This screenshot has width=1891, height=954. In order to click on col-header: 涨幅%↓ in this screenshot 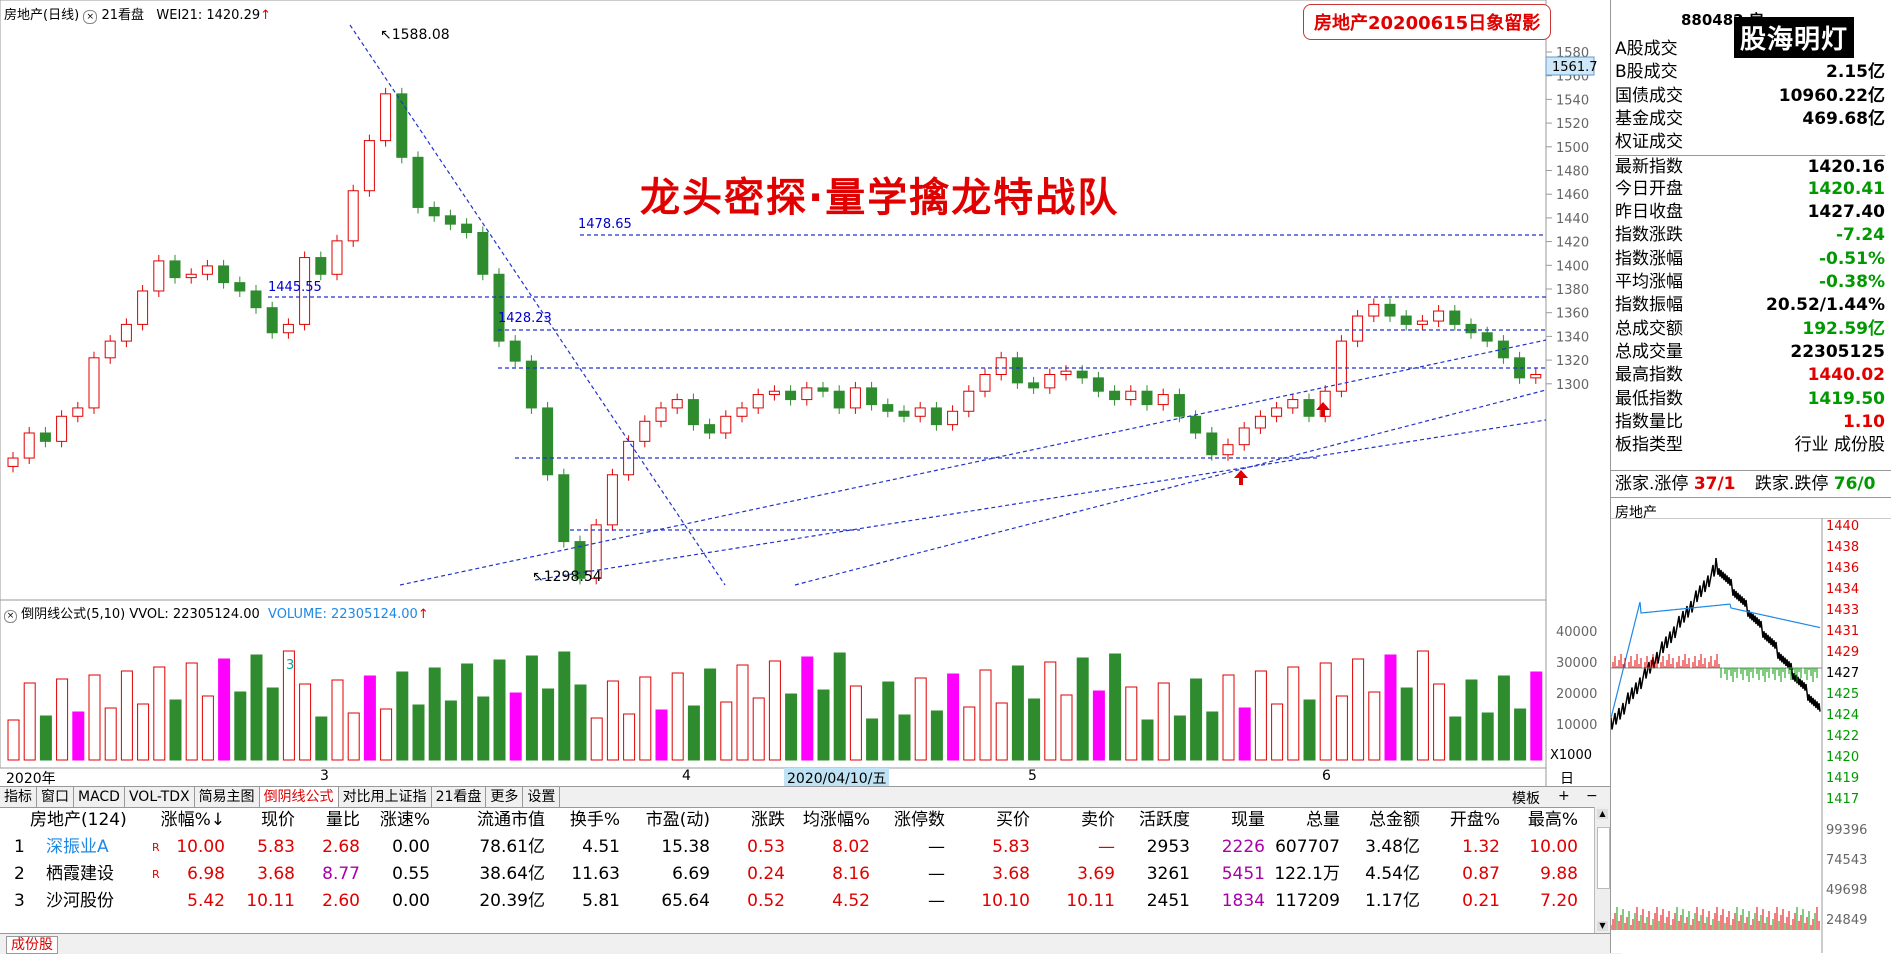, I will do `click(192, 820)`.